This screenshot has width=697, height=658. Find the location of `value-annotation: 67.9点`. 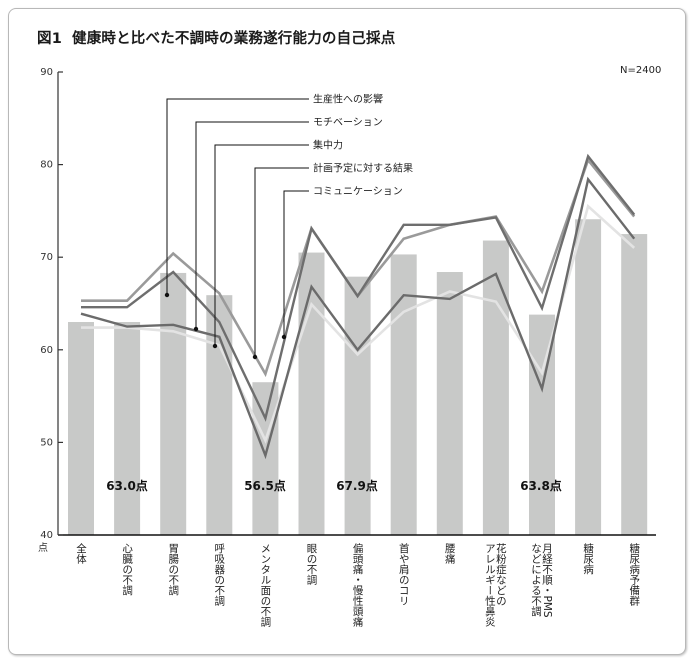

value-annotation: 67.9点 is located at coordinates (357, 485).